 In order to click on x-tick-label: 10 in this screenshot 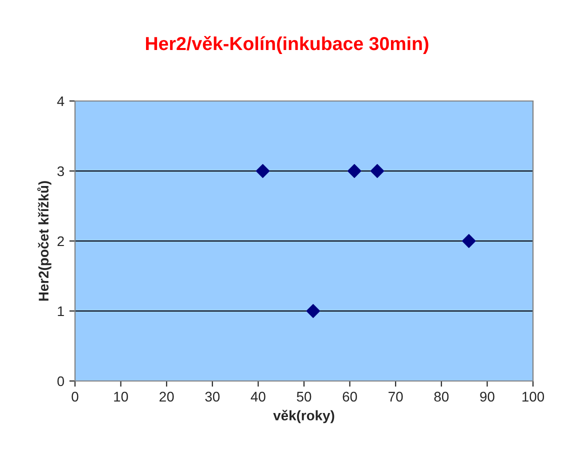, I will do `click(121, 397)`.